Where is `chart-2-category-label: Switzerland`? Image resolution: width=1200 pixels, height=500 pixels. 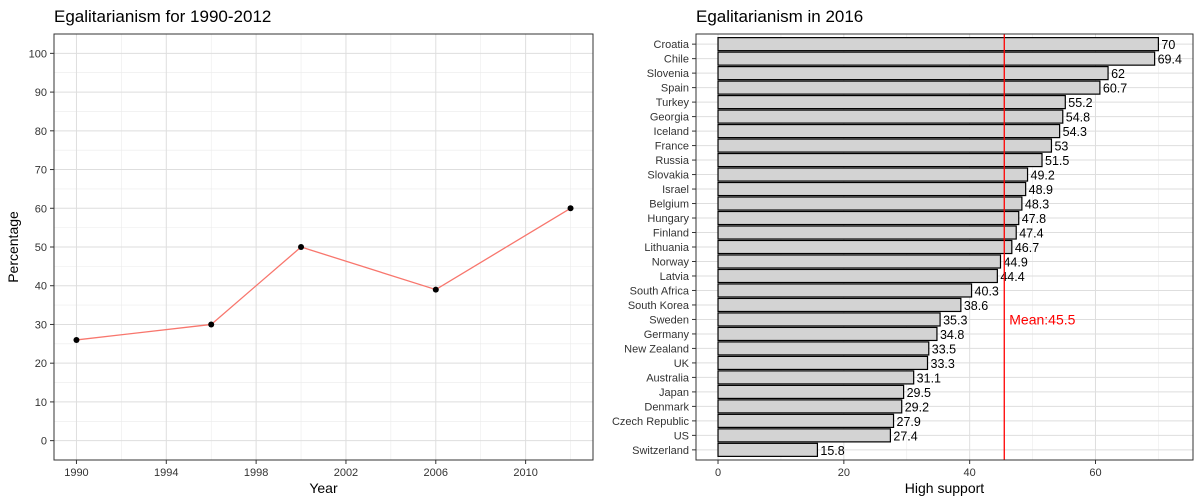 chart-2-category-label: Switzerland is located at coordinates (660, 451).